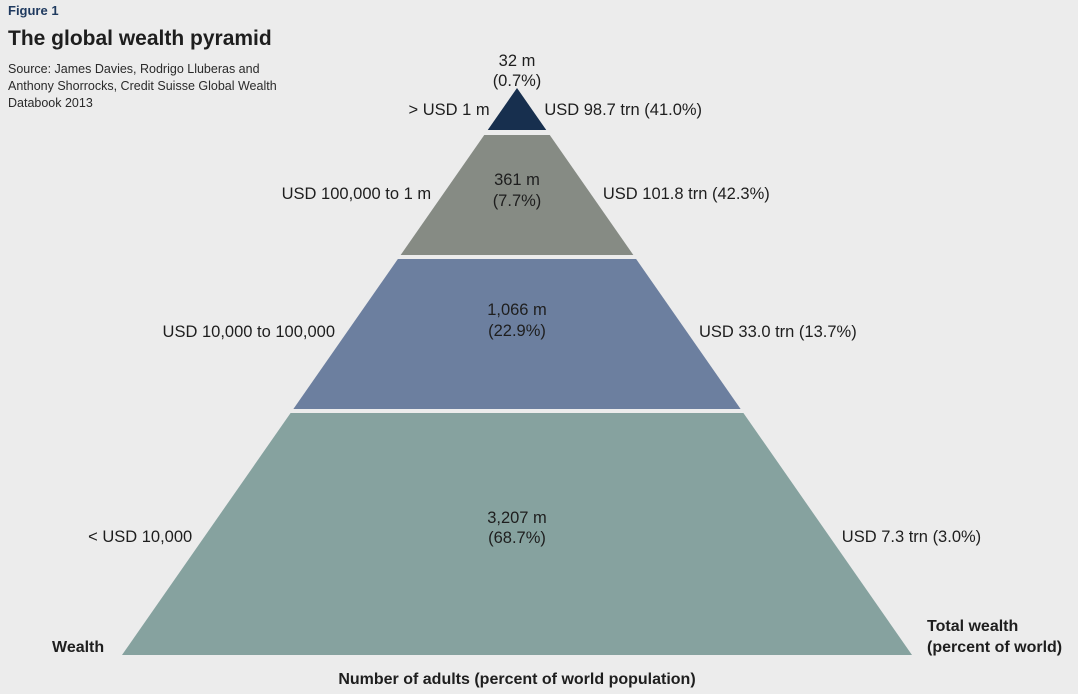 Image resolution: width=1078 pixels, height=694 pixels. I want to click on wealth-band-label: > USD 1 m, so click(449, 110).